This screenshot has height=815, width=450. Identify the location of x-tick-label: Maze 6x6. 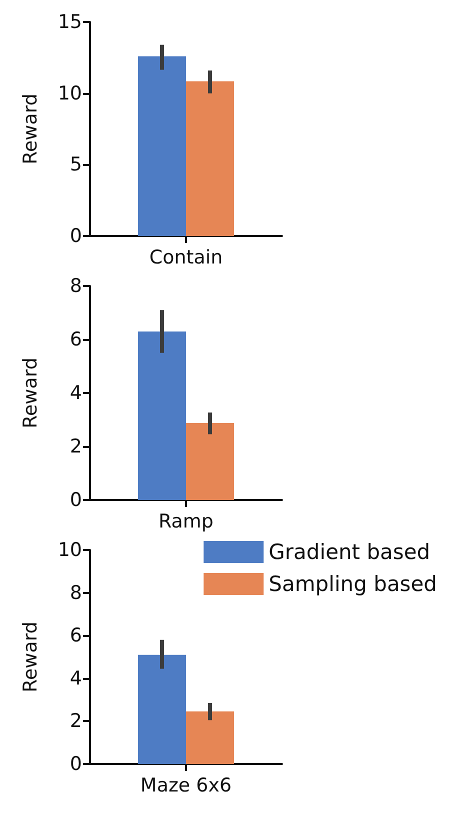
(186, 785).